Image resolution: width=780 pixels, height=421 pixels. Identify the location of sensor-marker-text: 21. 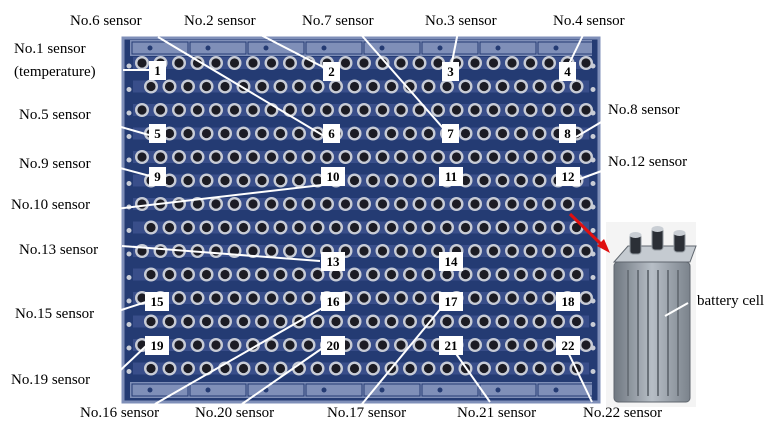
(451, 345).